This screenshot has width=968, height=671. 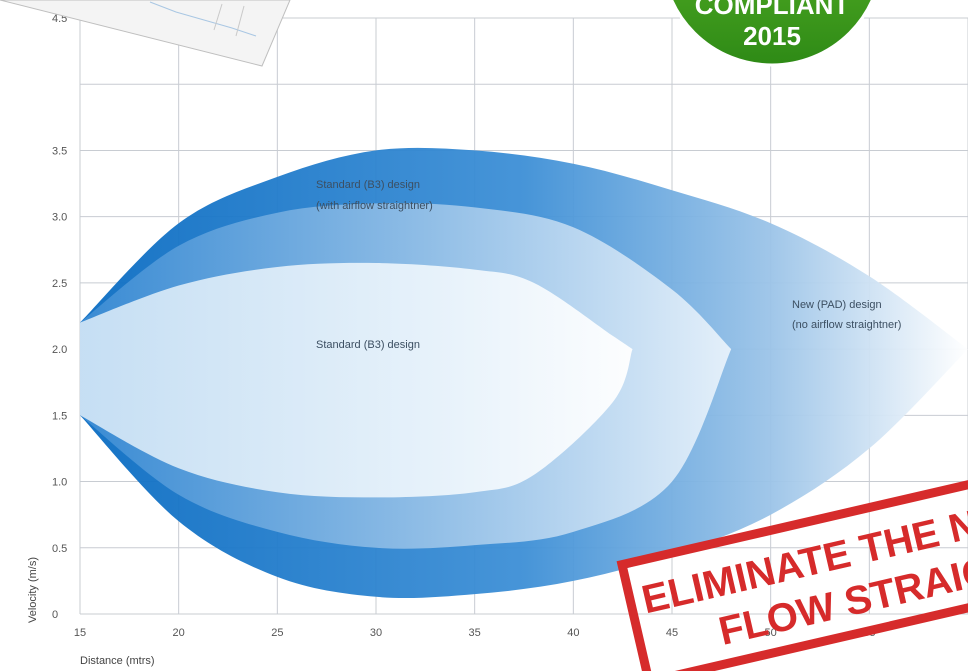 What do you see at coordinates (145, 33) in the screenshot?
I see `paper-clip-image` at bounding box center [145, 33].